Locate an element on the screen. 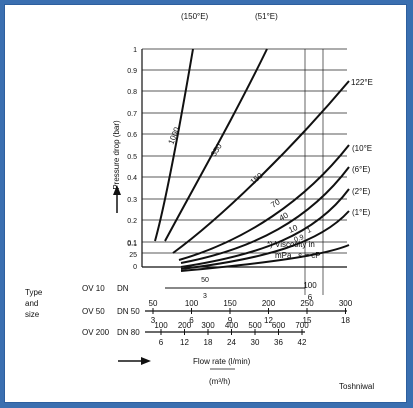 This screenshot has width=413, height=408. viscosity-note-line-1: *) Viscosity in is located at coordinates (291, 244).